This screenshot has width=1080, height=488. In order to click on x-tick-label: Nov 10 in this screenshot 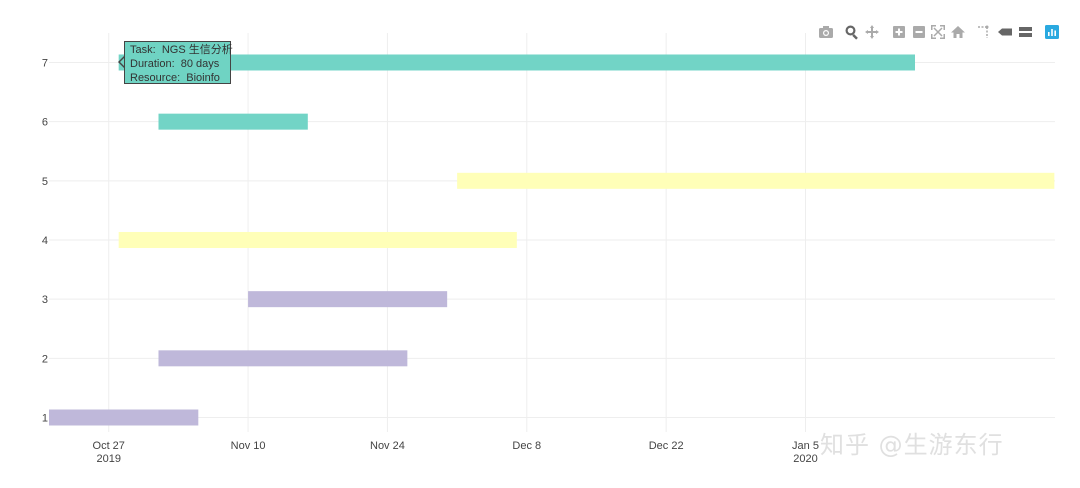, I will do `click(248, 446)`.